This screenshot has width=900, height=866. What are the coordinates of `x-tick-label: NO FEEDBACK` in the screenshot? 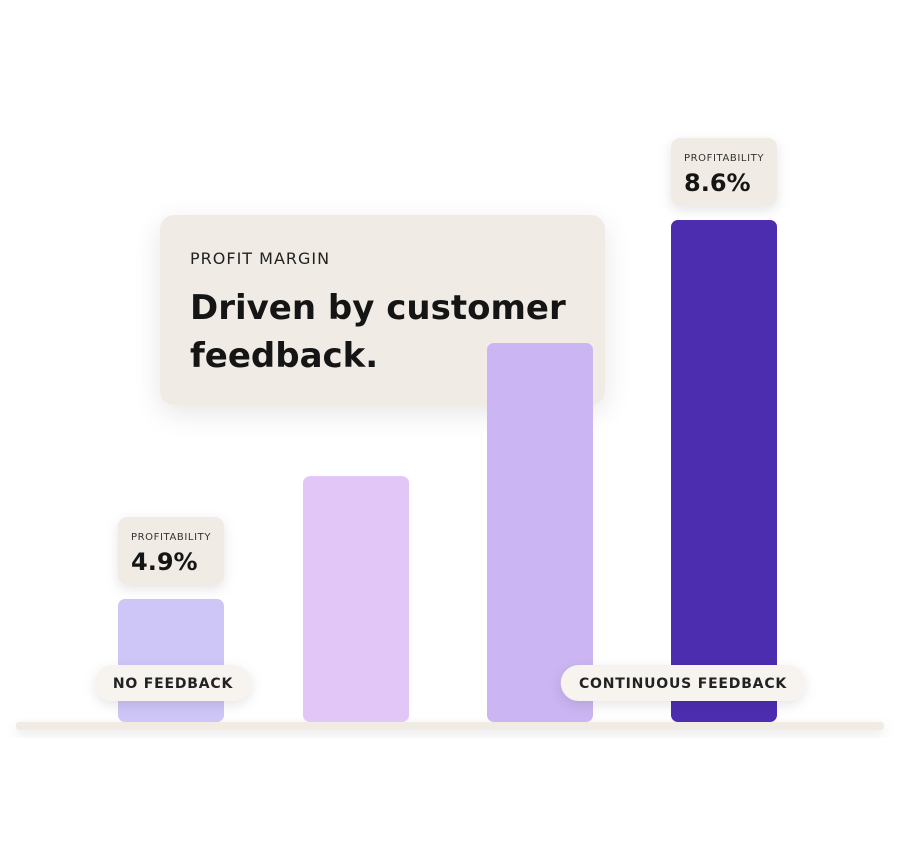 It's located at (173, 684).